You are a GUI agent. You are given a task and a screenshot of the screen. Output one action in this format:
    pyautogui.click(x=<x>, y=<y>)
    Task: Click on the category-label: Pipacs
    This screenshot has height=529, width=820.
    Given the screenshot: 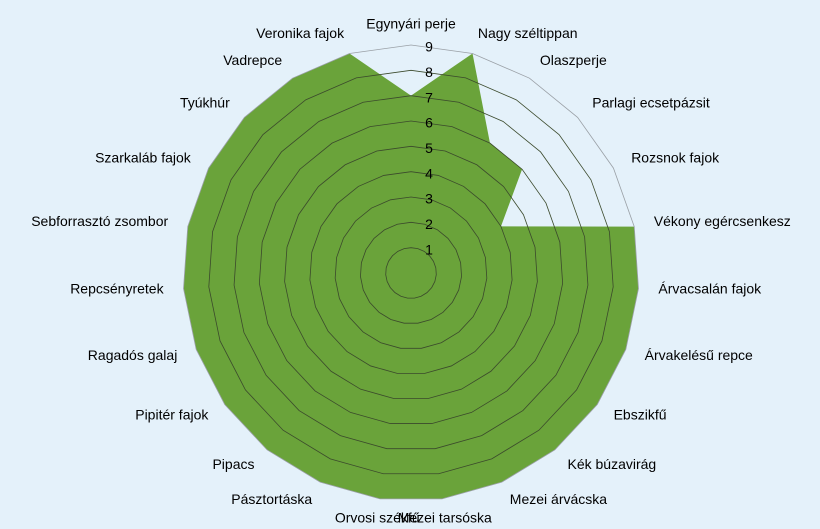 What is the action you would take?
    pyautogui.click(x=233, y=464)
    